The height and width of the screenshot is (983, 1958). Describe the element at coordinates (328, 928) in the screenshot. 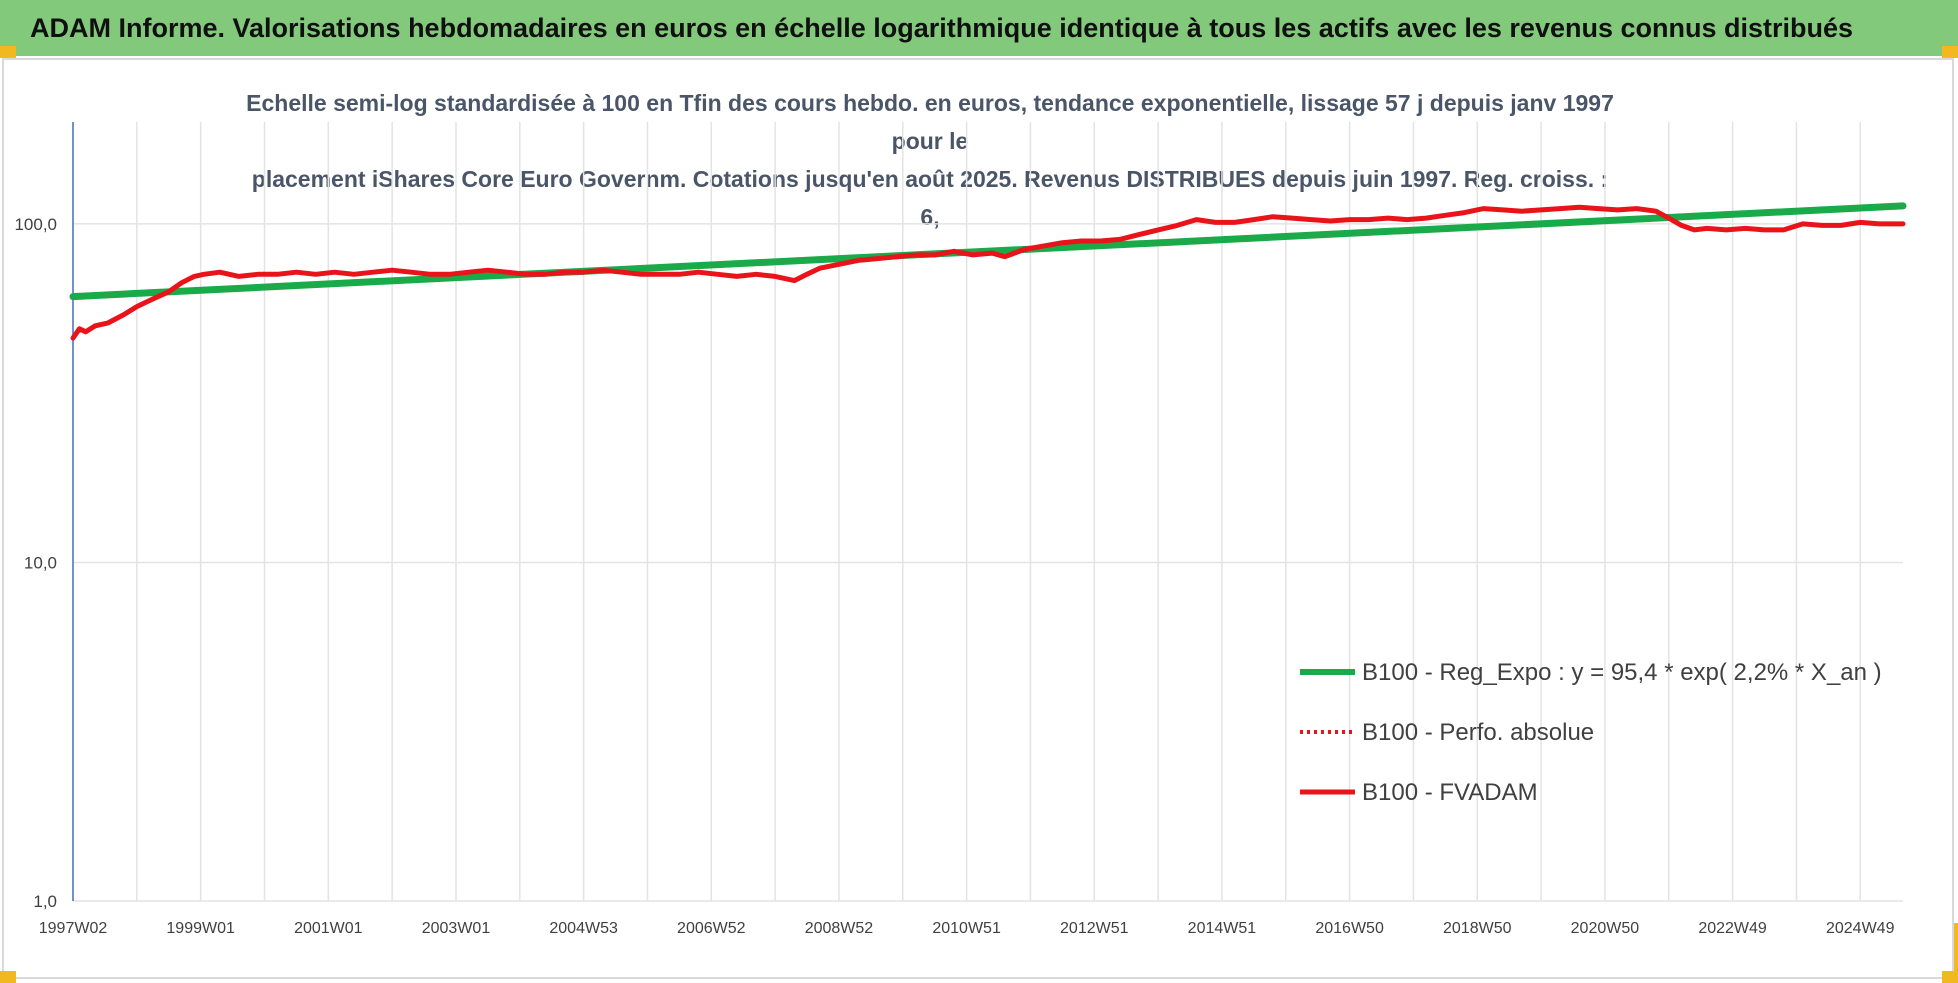

I see `x-tick-label: 2001W01` at that location.